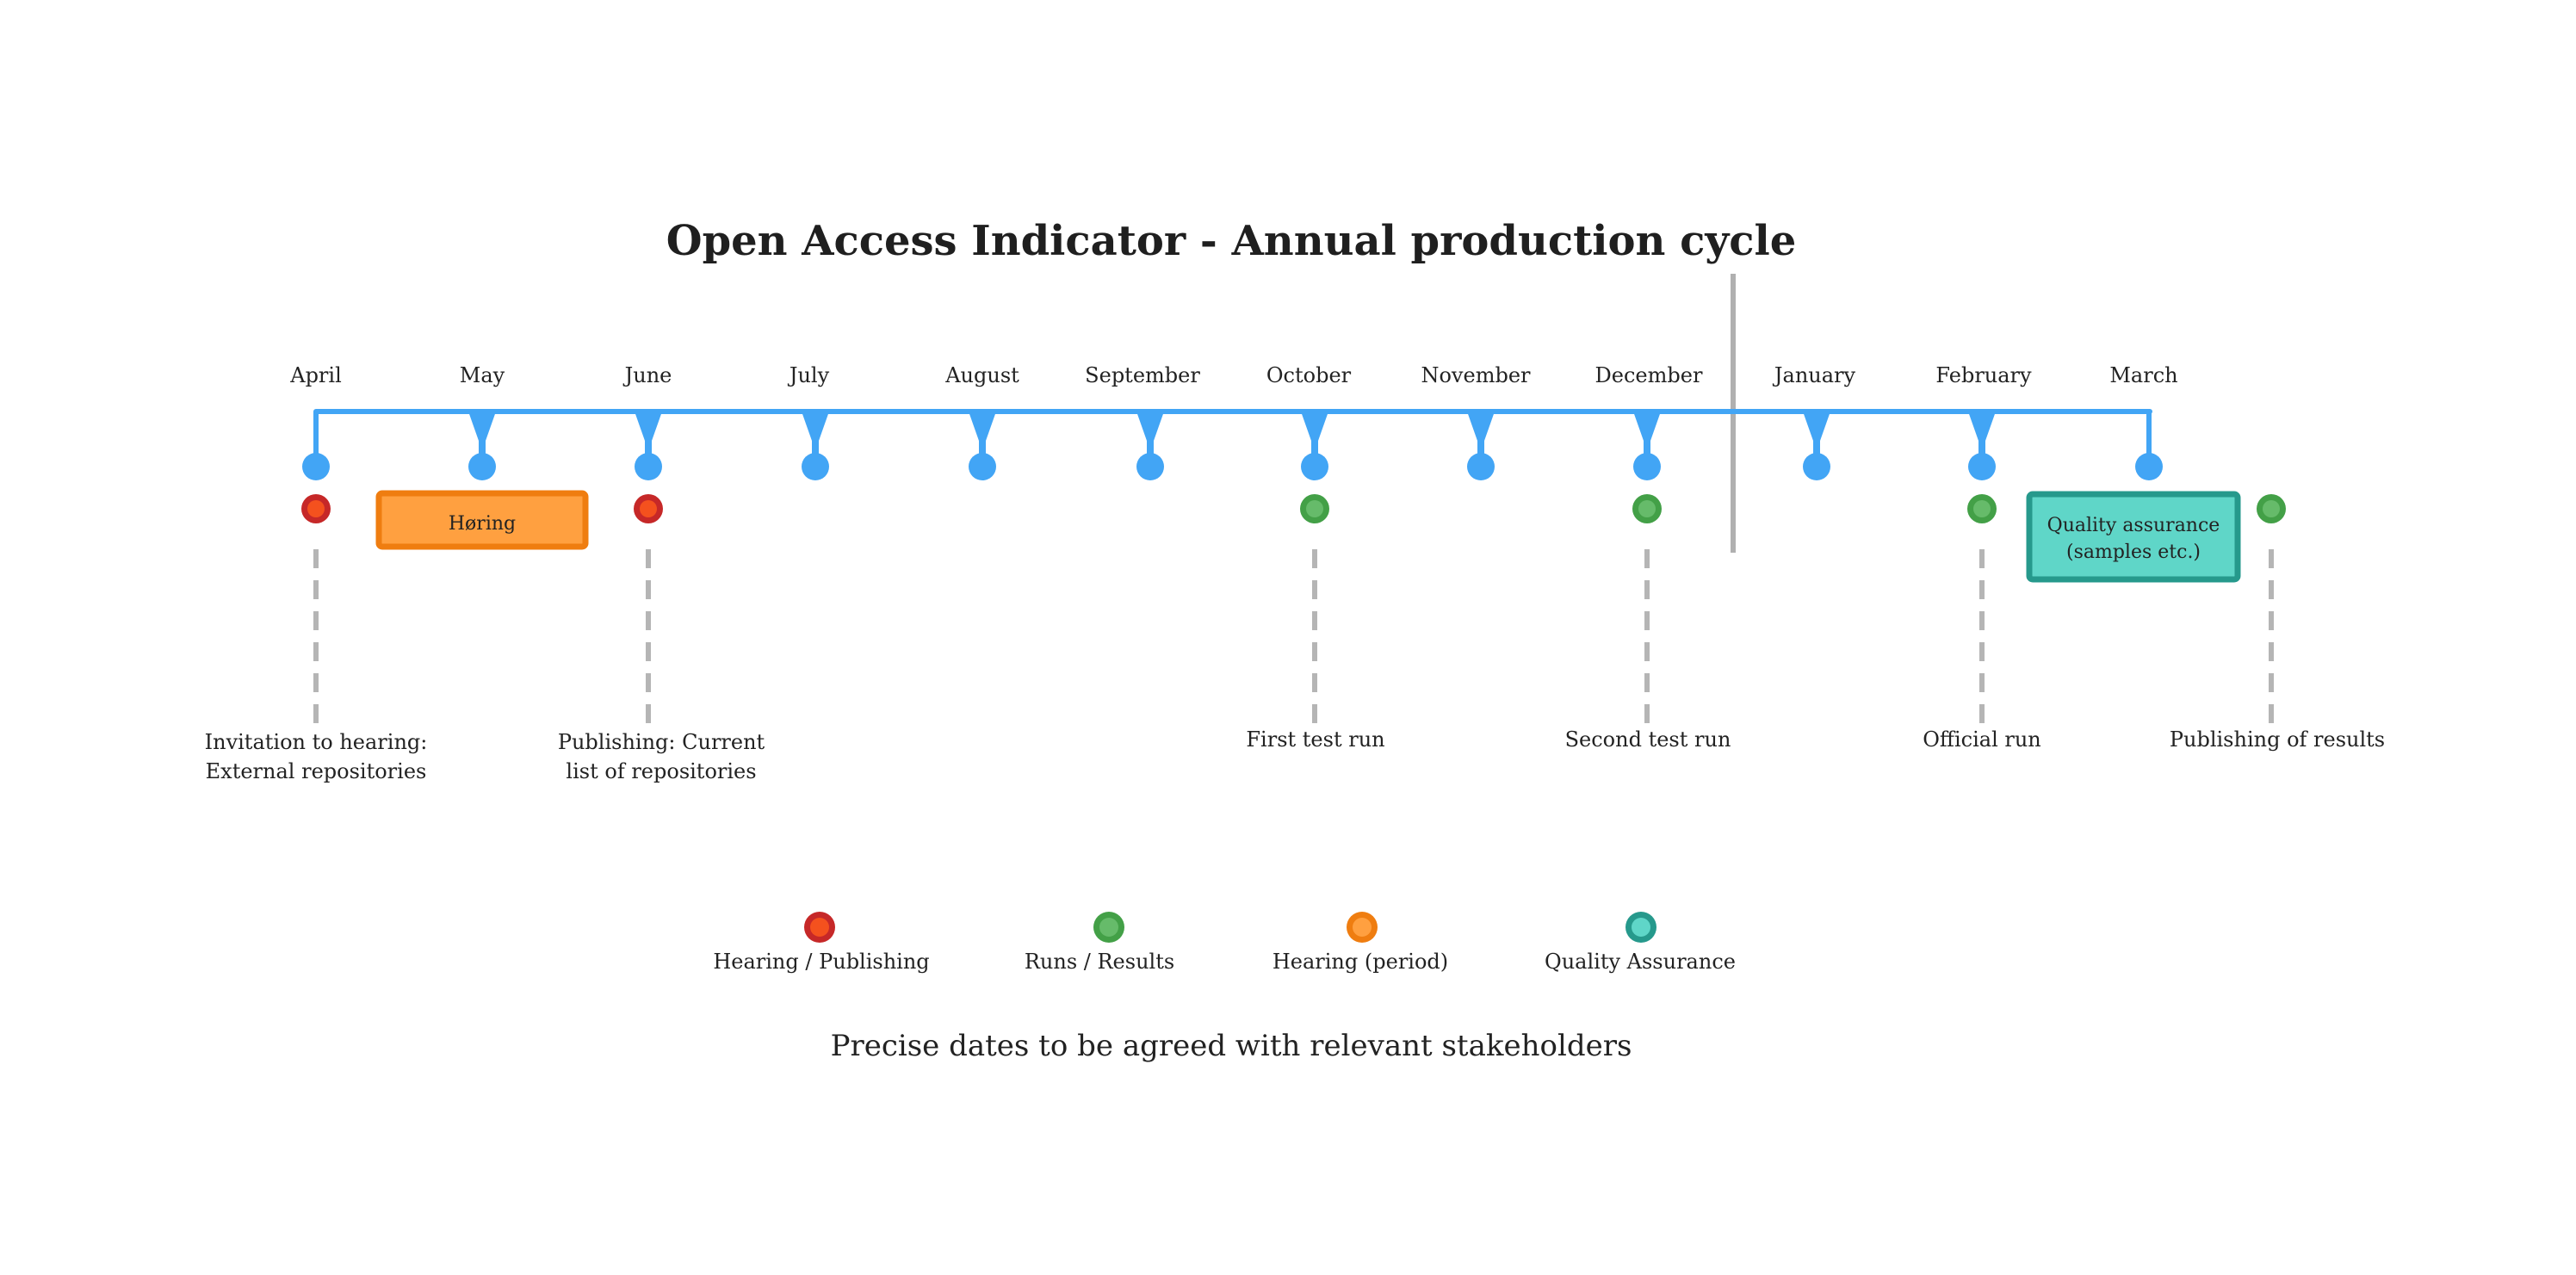 This screenshot has width=2576, height=1275. Describe the element at coordinates (649, 434) in the screenshot. I see `month-tick-june` at that location.